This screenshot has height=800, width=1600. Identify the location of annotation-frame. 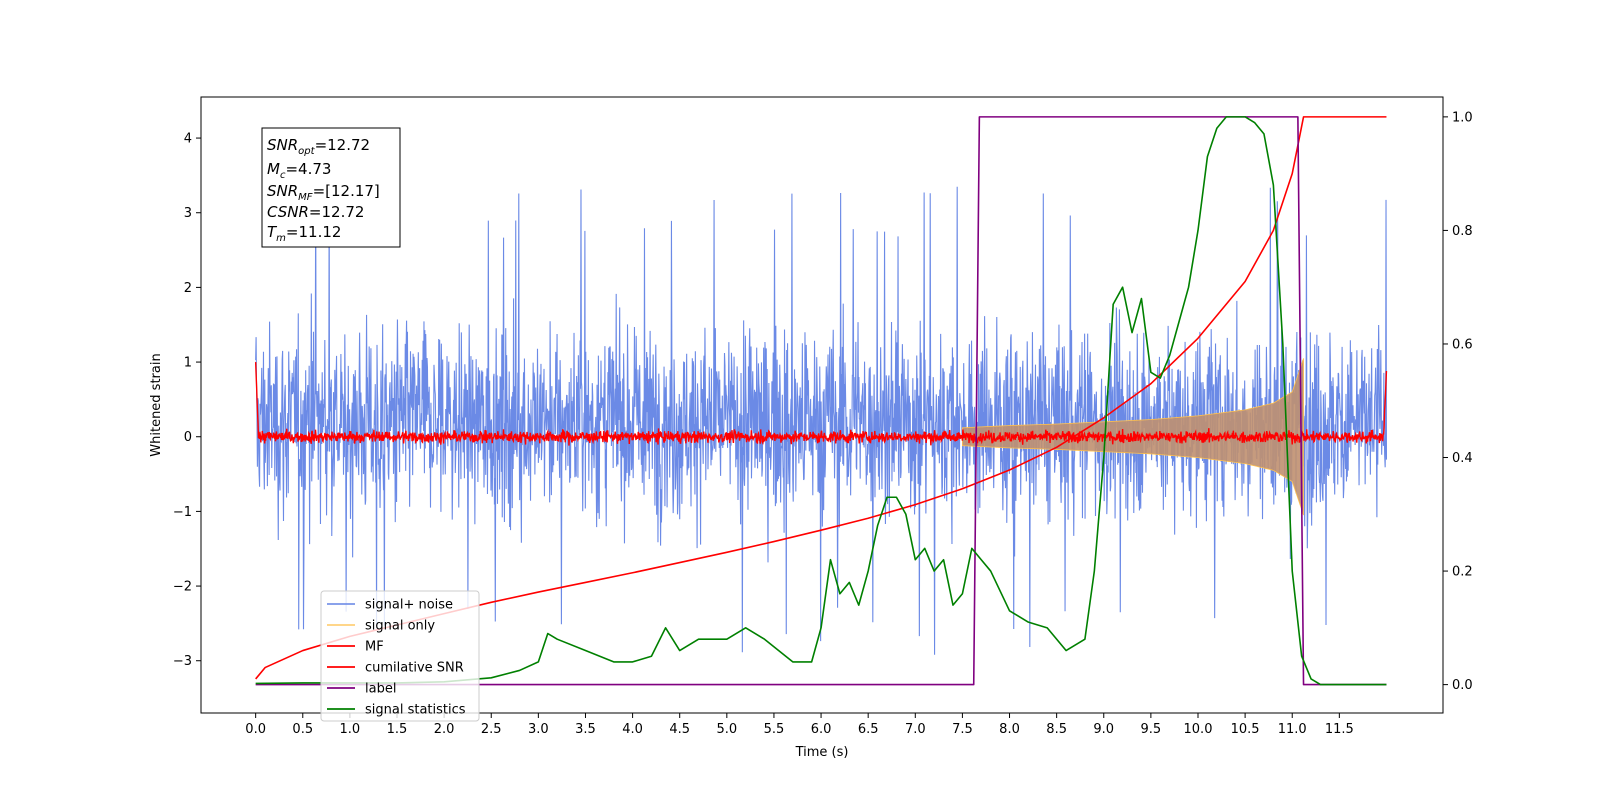
(331, 187).